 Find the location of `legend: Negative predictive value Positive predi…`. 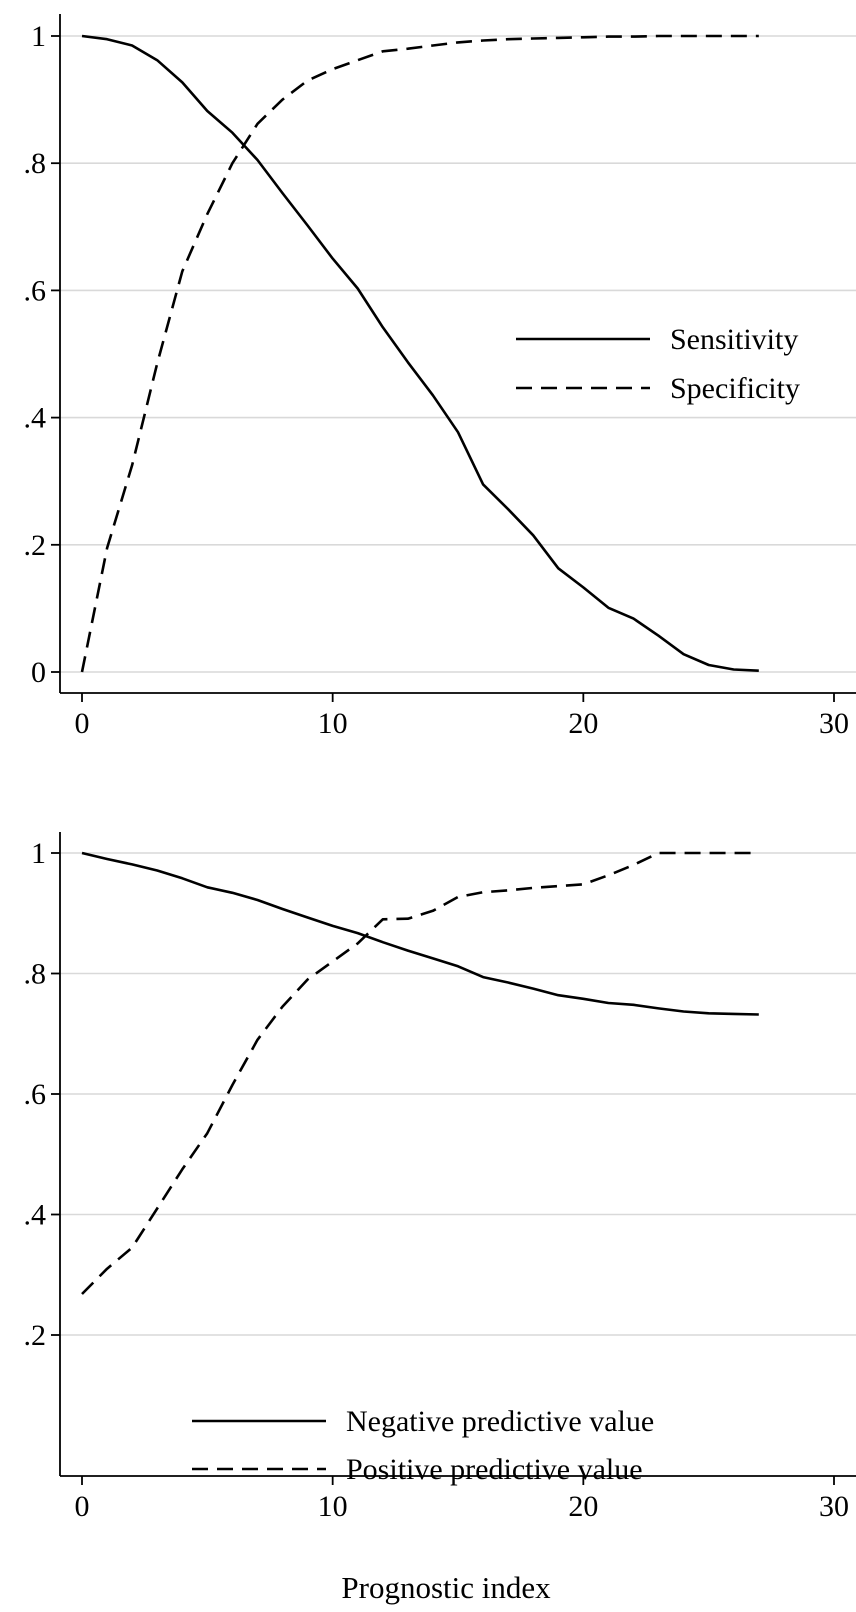

legend: Negative predictive value Positive predi… is located at coordinates (423, 1445).